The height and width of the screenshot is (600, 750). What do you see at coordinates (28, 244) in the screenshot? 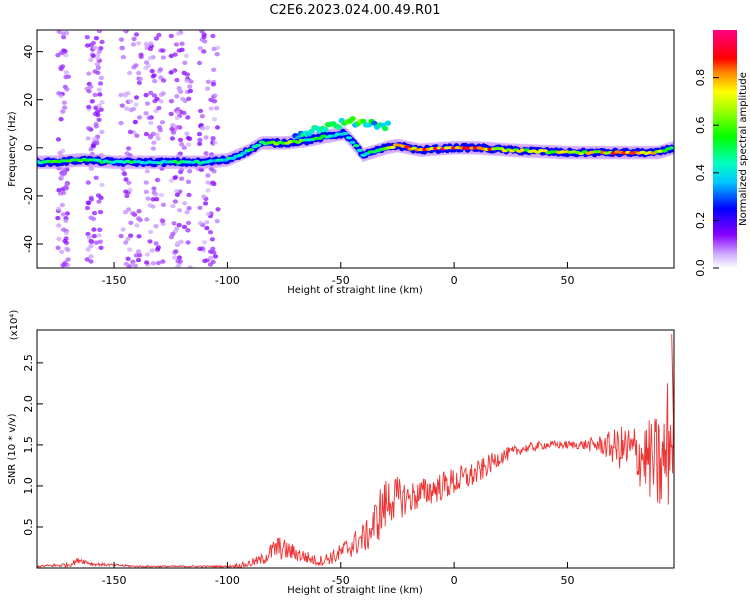
I see `spectrogram-ytick-label: -40` at bounding box center [28, 244].